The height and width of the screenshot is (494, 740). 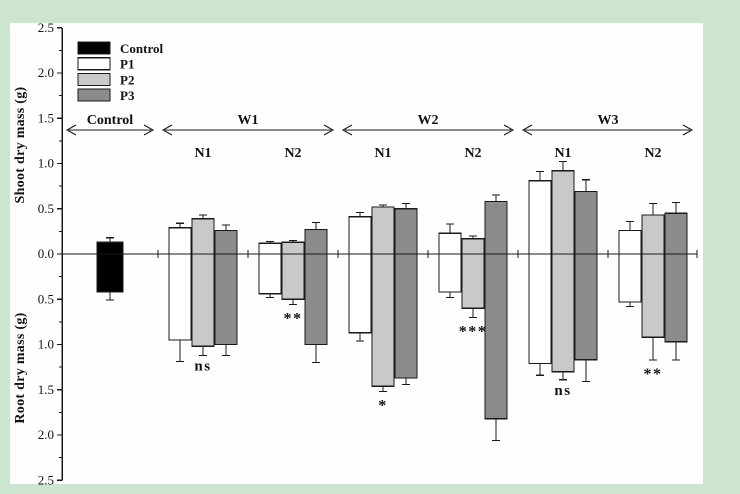 What do you see at coordinates (110, 120) in the screenshot?
I see `group-label: Control` at bounding box center [110, 120].